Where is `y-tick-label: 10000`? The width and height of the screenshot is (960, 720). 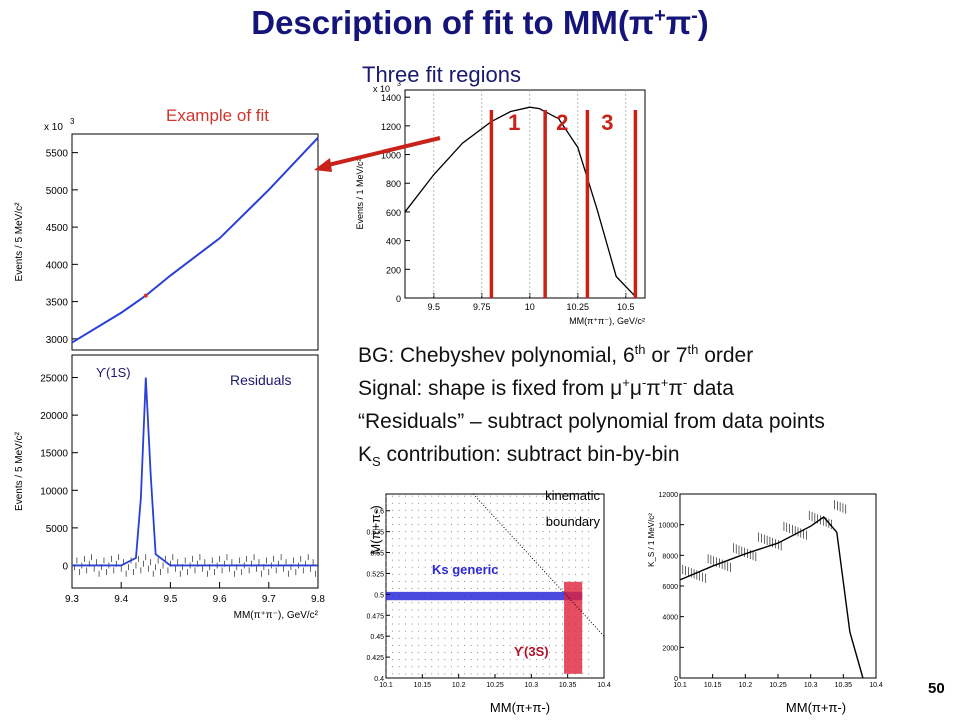 y-tick-label: 10000 is located at coordinates (54, 491).